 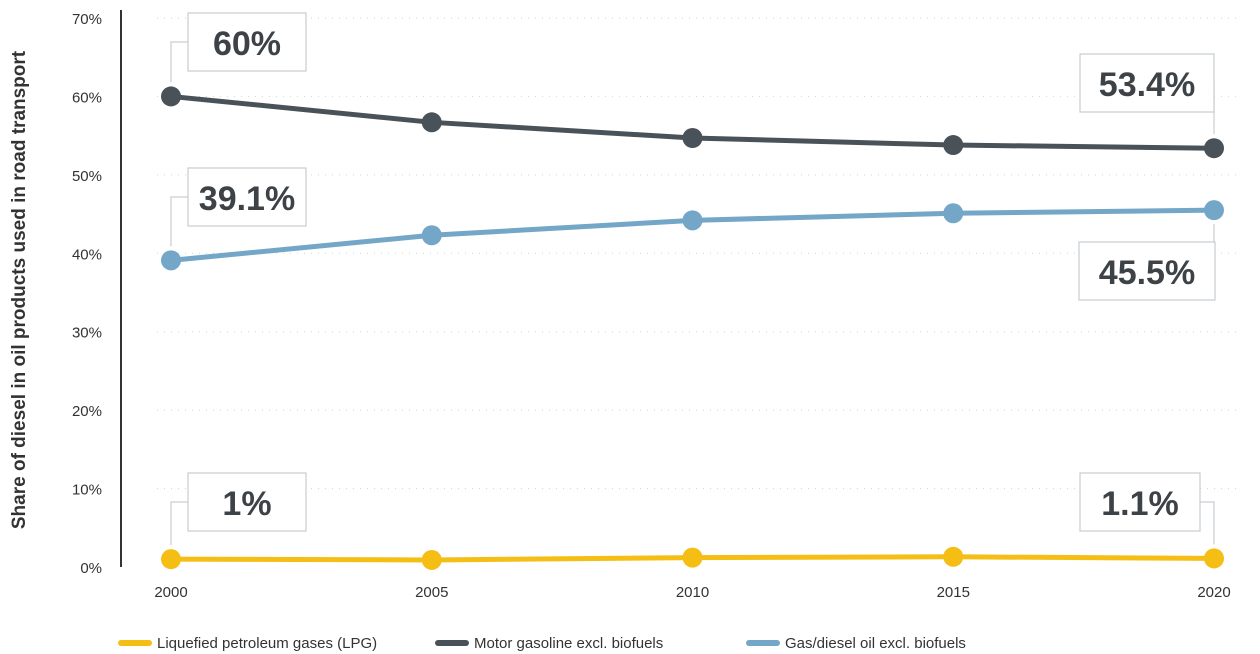 I want to click on callout: 60%, so click(x=238, y=47).